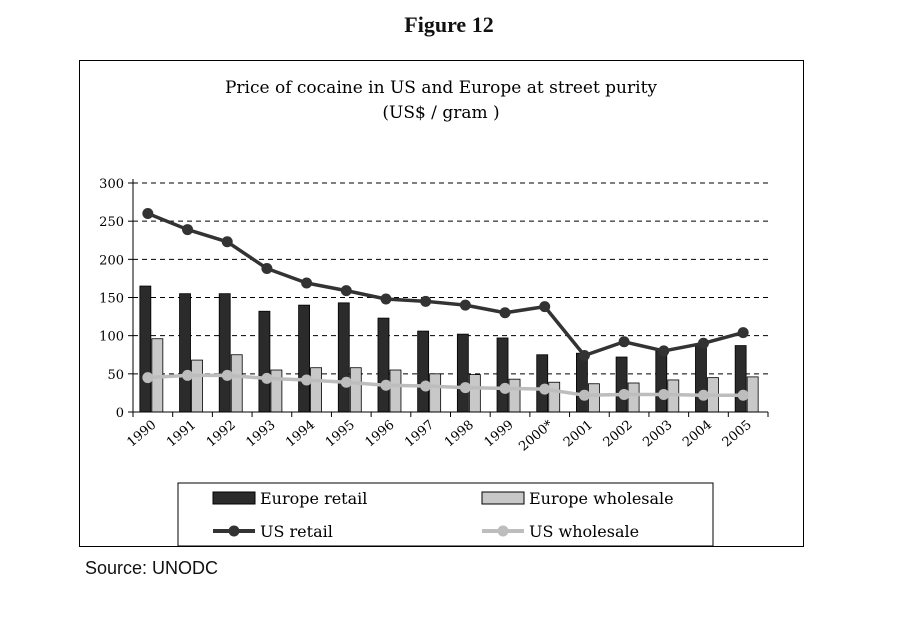 The height and width of the screenshot is (630, 898). I want to click on y-tick-label-200: 200, so click(111, 260).